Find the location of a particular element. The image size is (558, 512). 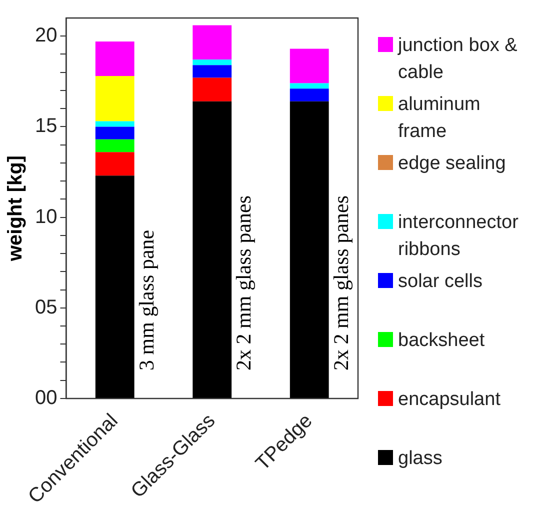

legend-label: backsheet is located at coordinates (441, 341).